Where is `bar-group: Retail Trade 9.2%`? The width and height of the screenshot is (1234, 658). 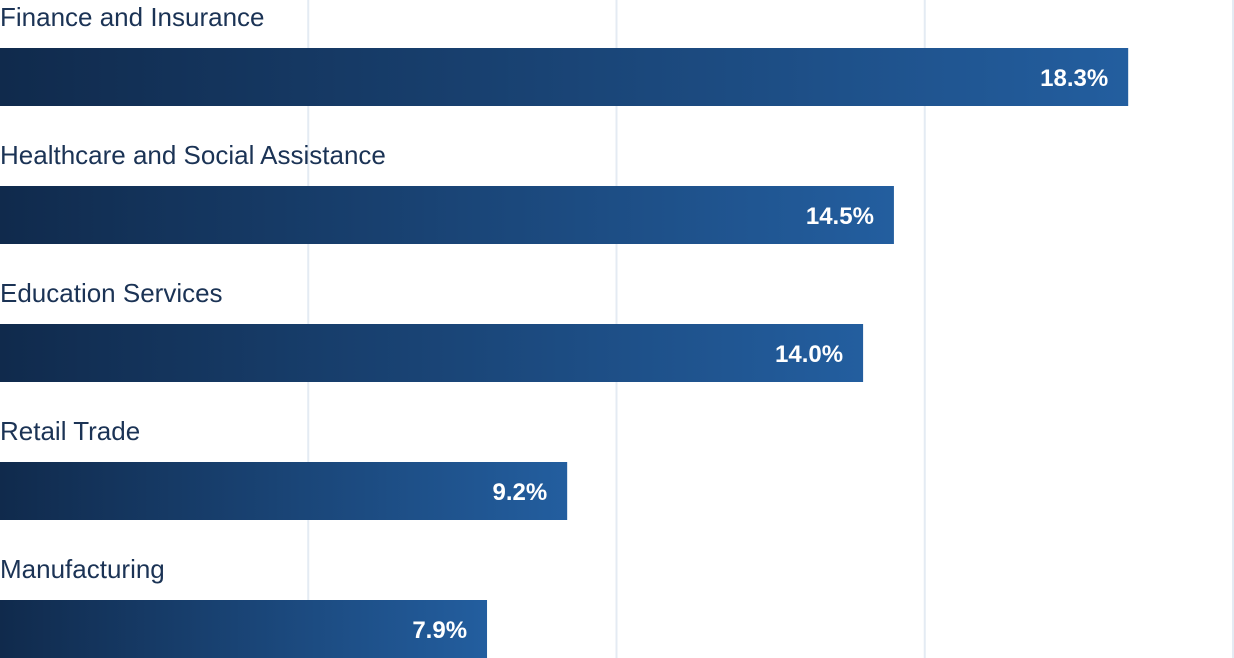
bar-group: Retail Trade 9.2% is located at coordinates (284, 468).